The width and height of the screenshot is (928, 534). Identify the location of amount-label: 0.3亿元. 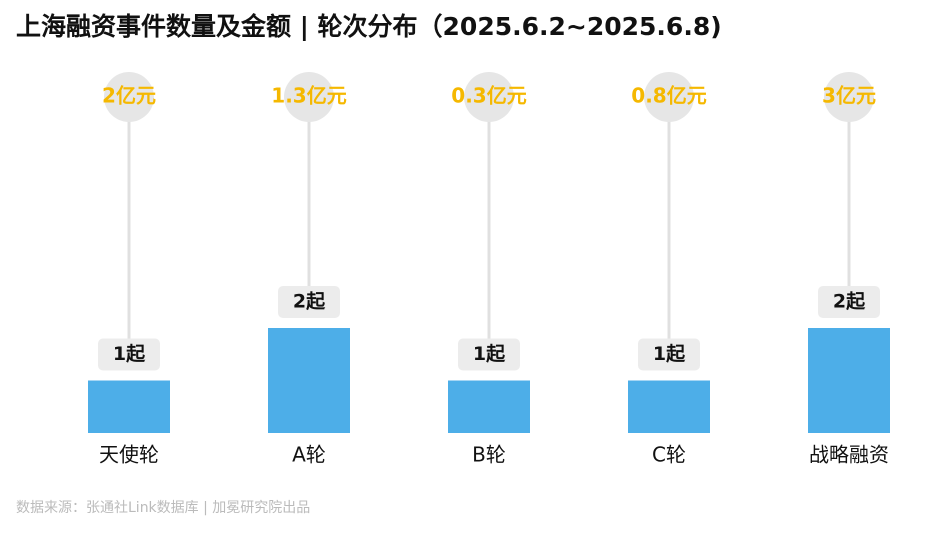
(488, 96).